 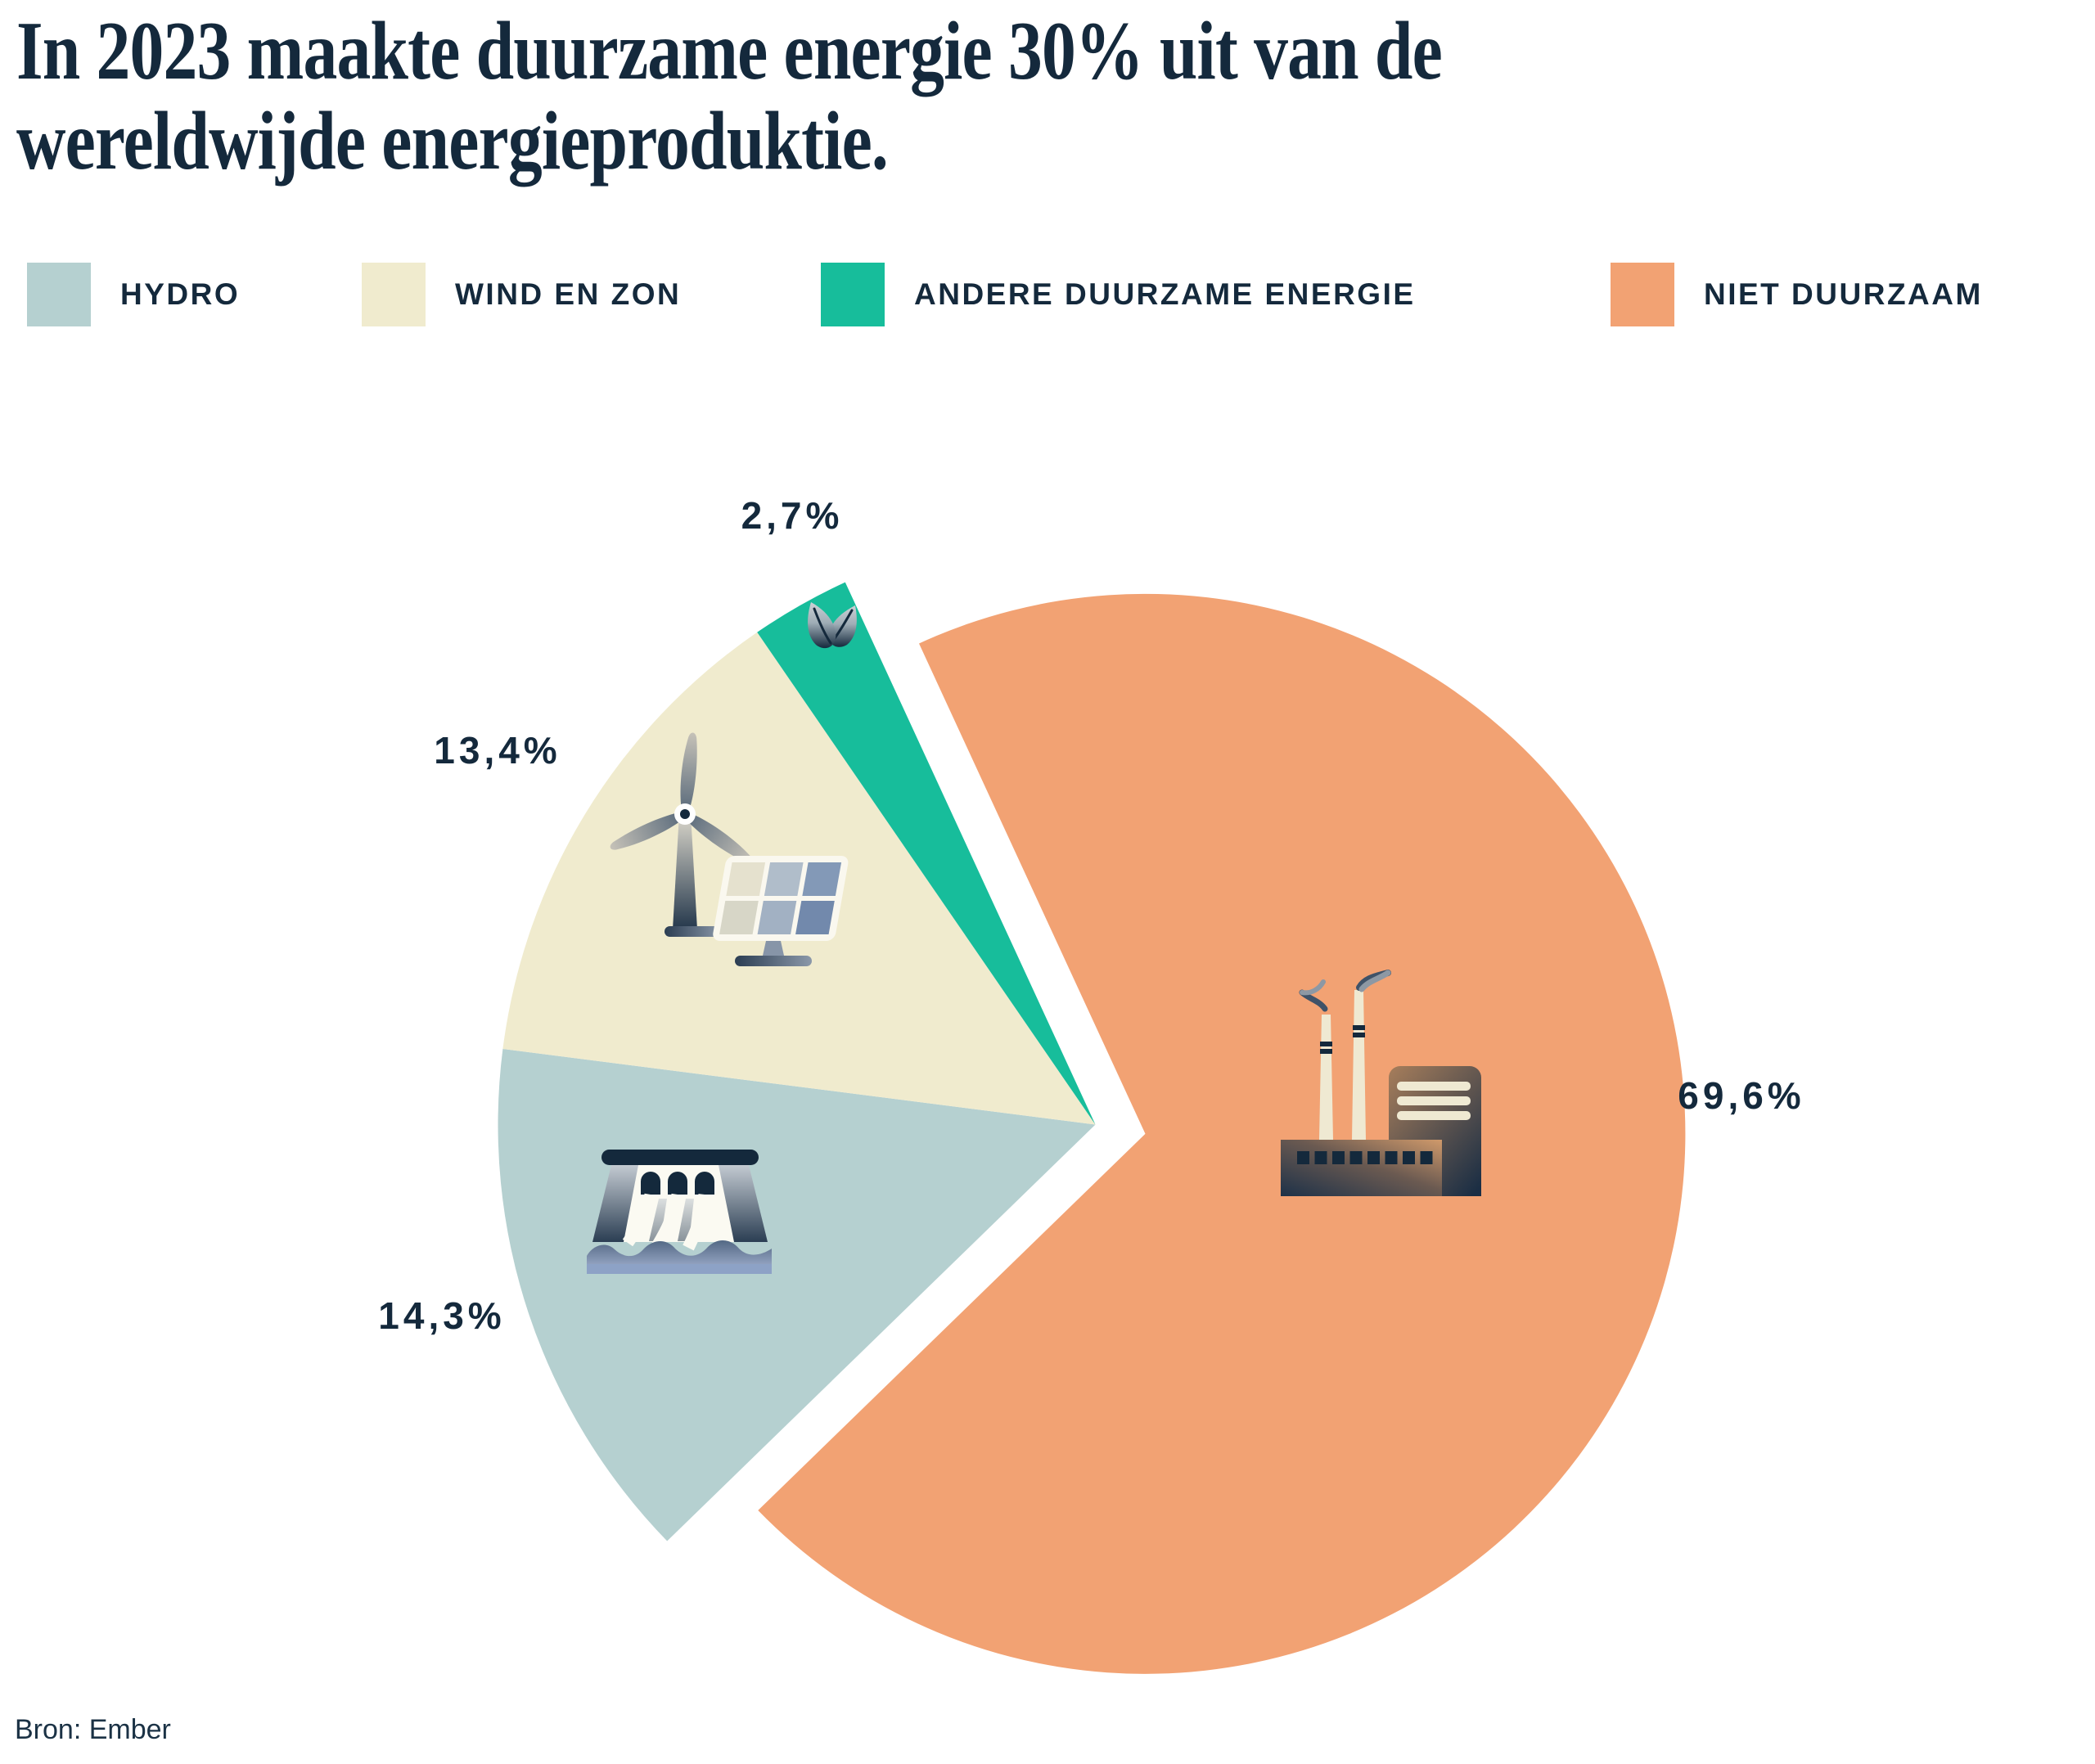 What do you see at coordinates (59, 295) in the screenshot?
I see `legend-swatch-hydro` at bounding box center [59, 295].